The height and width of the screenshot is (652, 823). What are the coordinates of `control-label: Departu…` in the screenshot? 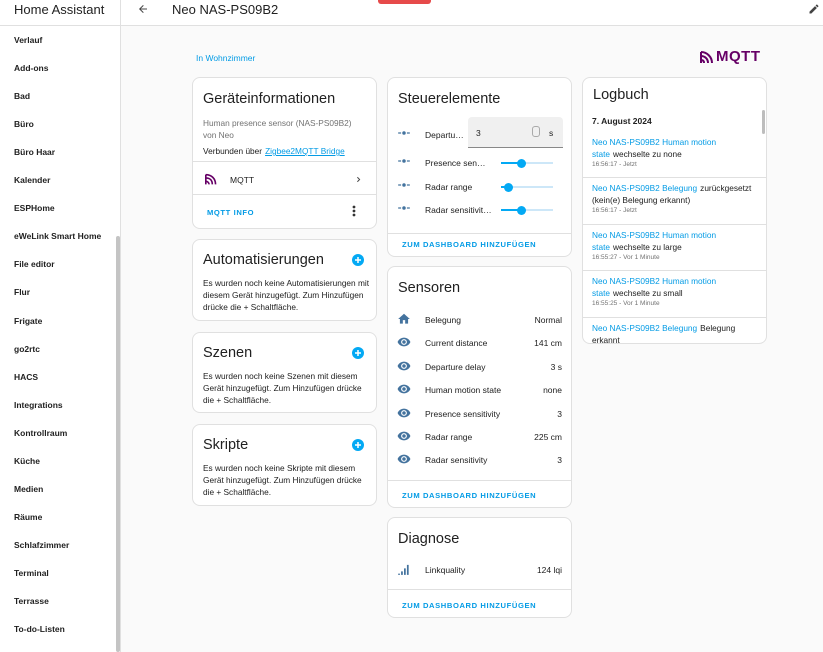 It's located at (444, 135).